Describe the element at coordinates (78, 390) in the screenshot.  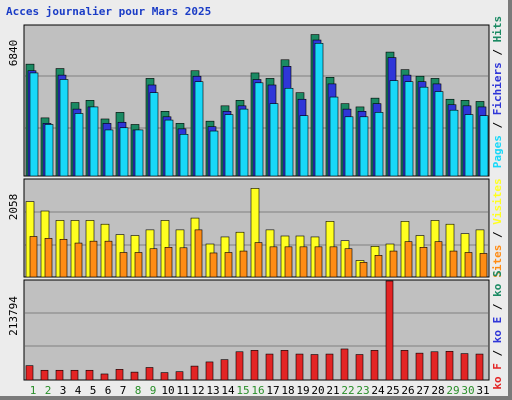
I see `day-label-4: 4` at that location.